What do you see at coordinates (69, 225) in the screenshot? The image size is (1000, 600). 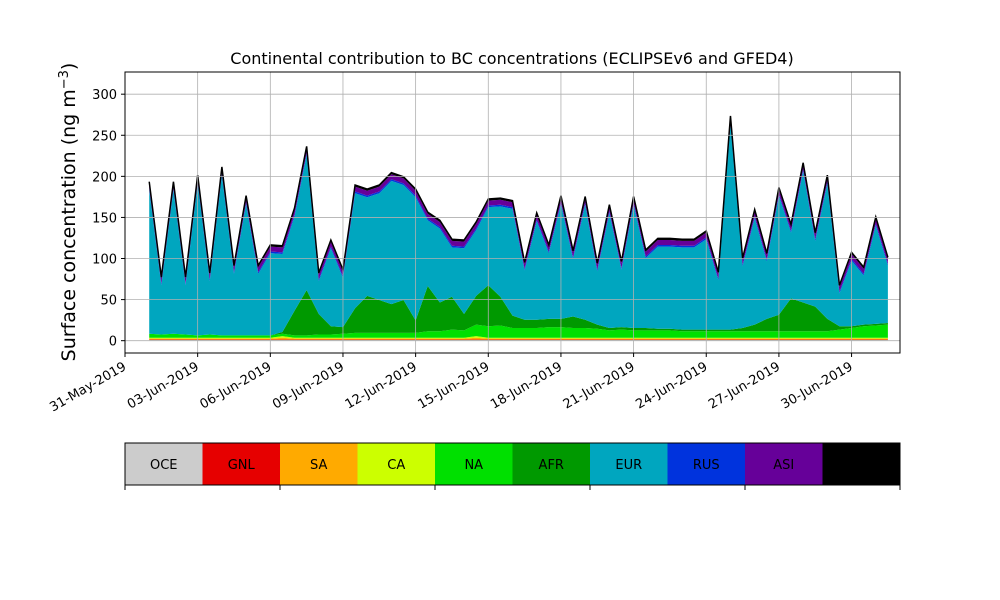 I see `y-axis-label-text: Surface concentration (ng m` at bounding box center [69, 225].